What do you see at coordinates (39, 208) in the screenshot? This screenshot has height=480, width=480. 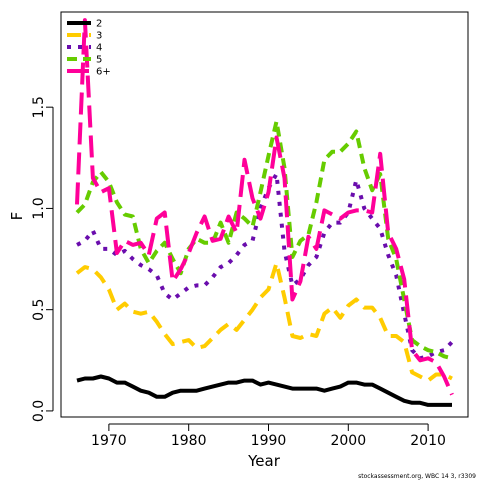 I see `y-tick-label-2: 1.0` at bounding box center [39, 208].